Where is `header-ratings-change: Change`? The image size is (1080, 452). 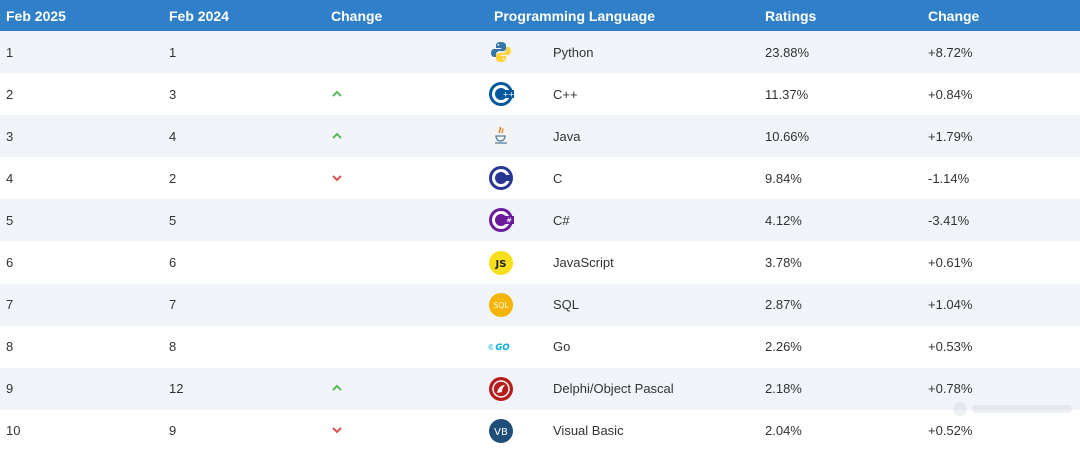 header-ratings-change: Change is located at coordinates (954, 15).